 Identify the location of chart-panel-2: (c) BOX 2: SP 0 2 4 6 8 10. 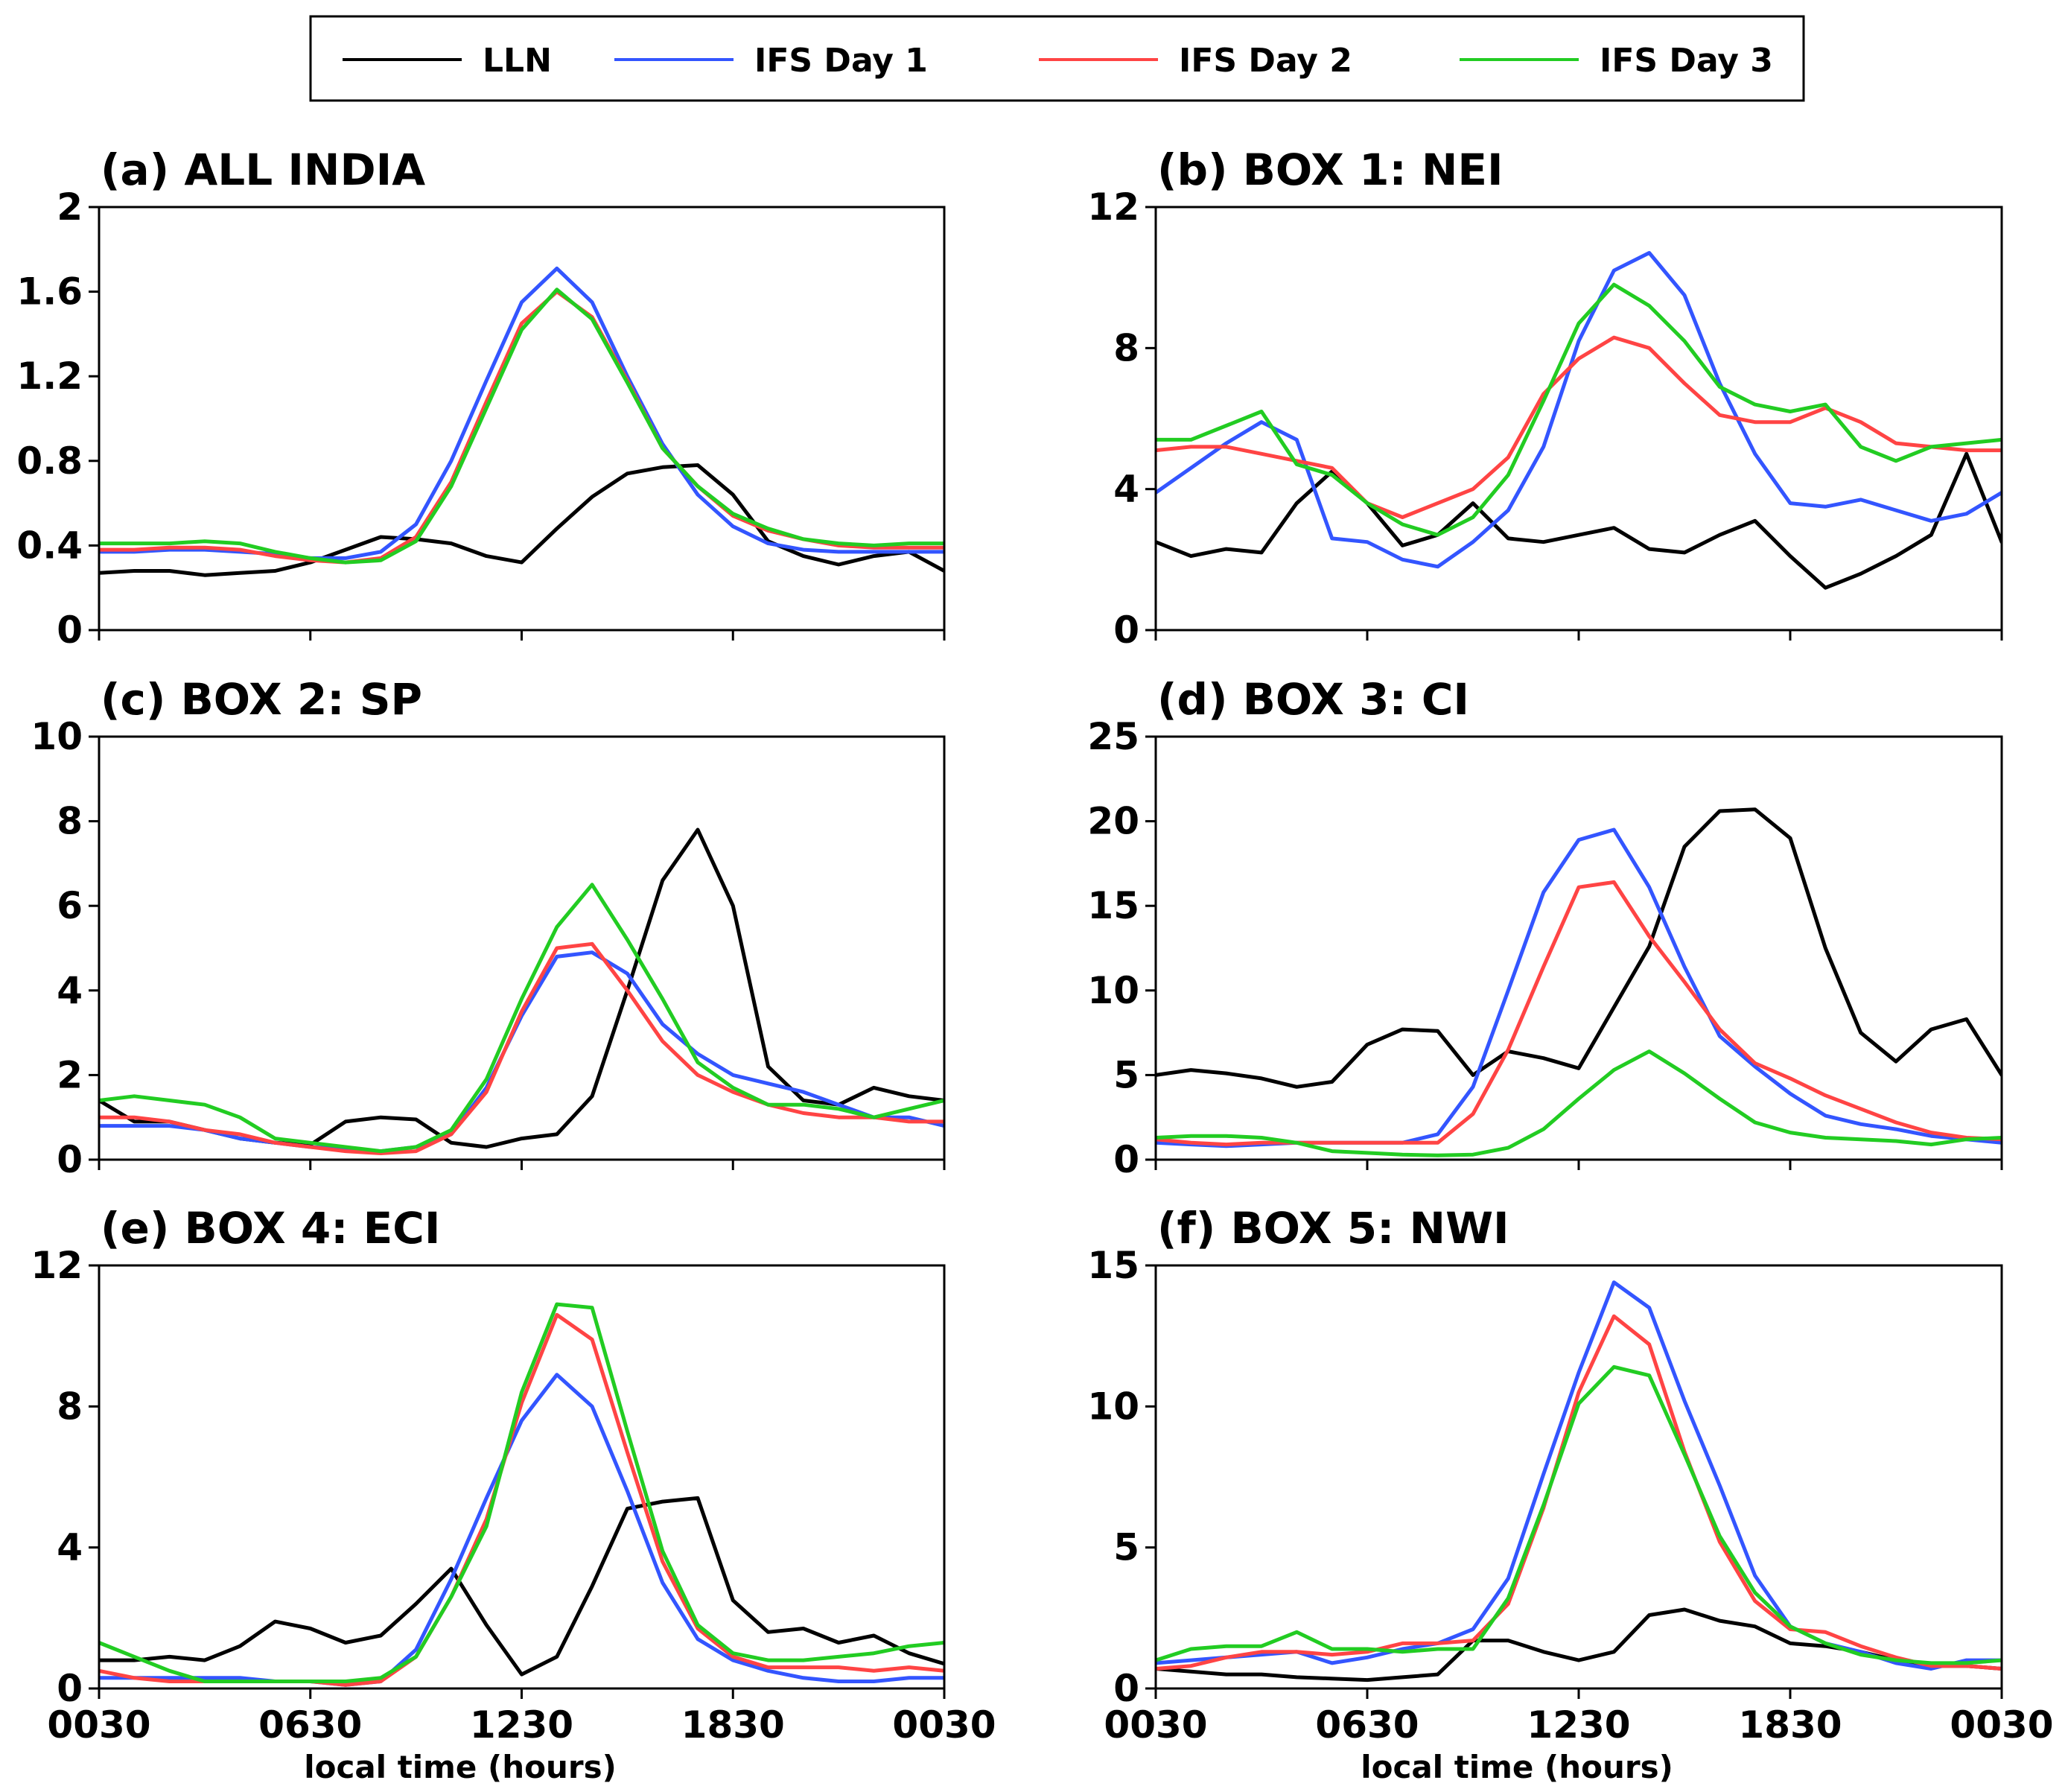
(488, 928).